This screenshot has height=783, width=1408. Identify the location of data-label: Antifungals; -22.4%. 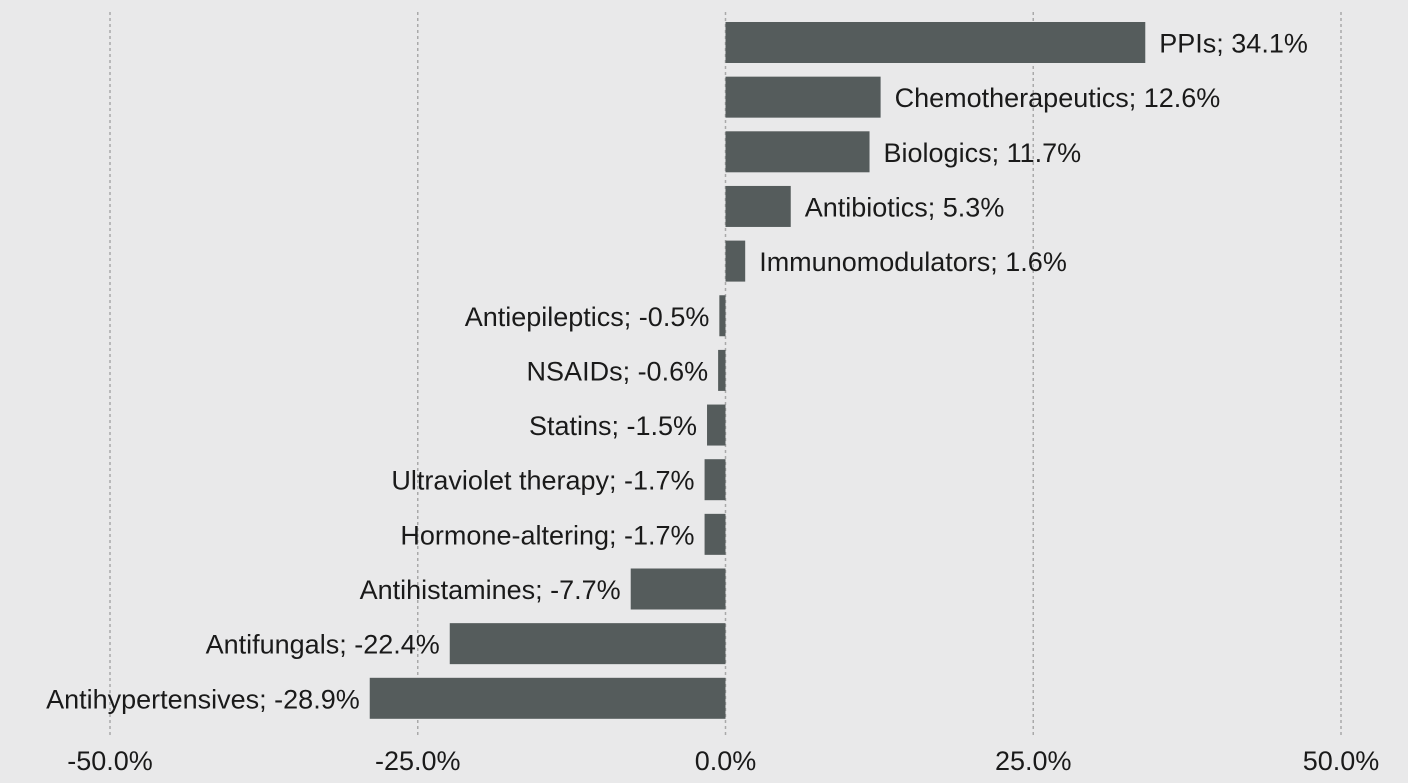
(323, 645).